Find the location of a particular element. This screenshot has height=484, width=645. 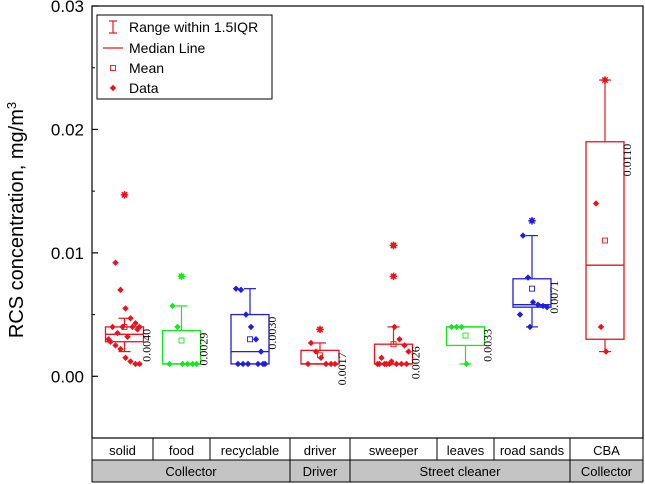

legend-label: Median Line is located at coordinates (167, 48).